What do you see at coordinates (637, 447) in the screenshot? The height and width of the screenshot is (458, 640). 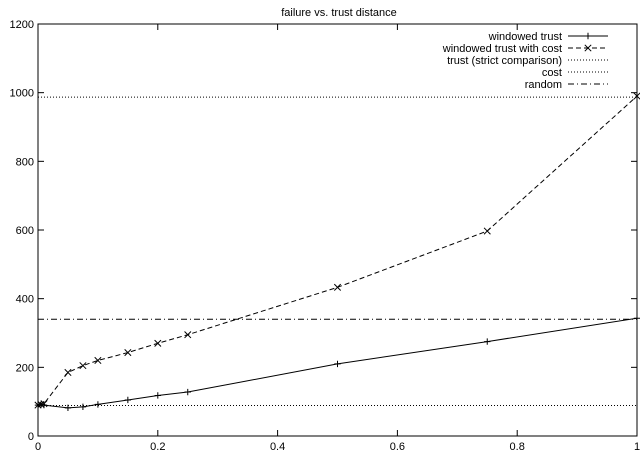 I see `x-tick-label: 1` at bounding box center [637, 447].